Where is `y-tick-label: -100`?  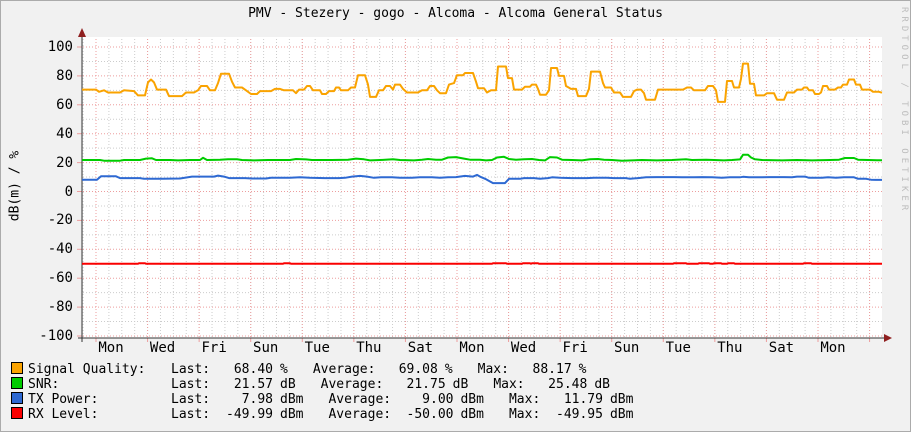 y-tick-label: -100 is located at coordinates (56, 336).